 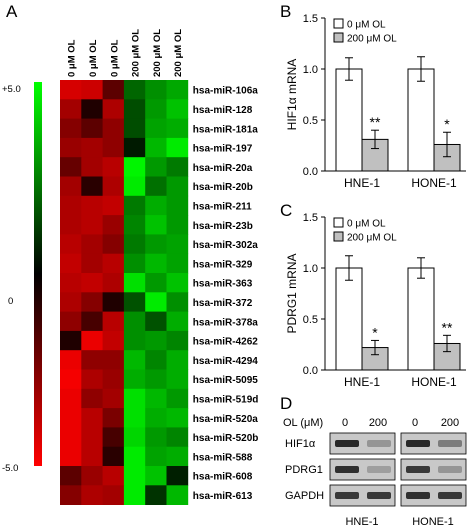 What do you see at coordinates (292, 293) in the screenshot?
I see `y-axis-label: PDRG1 mRNA` at bounding box center [292, 293].